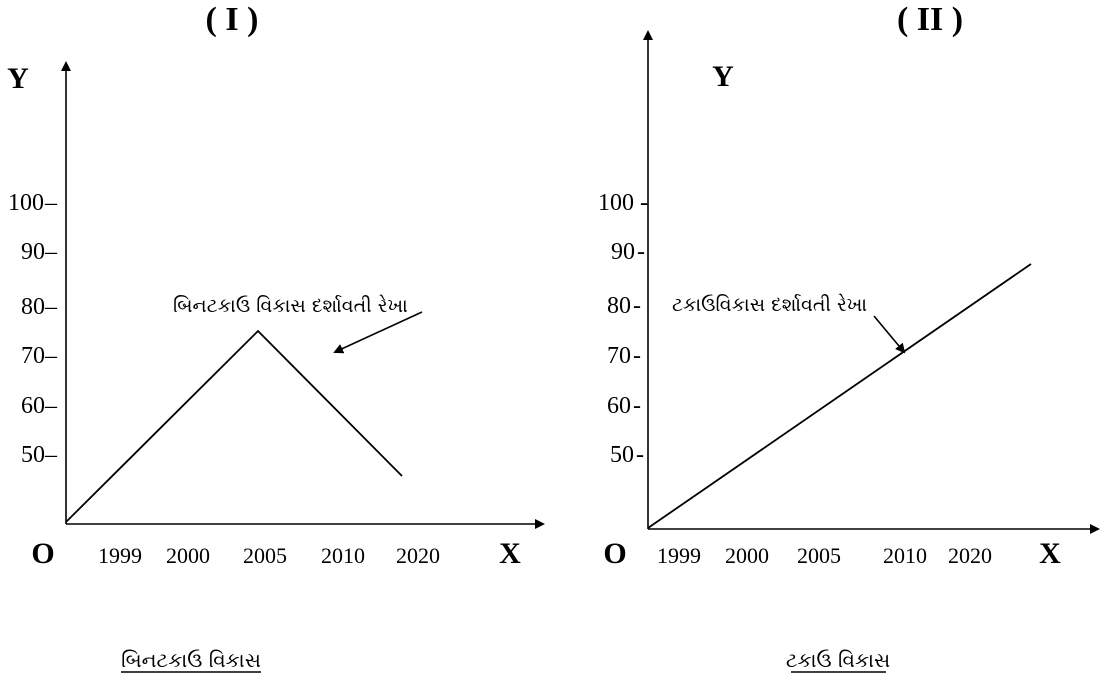 The width and height of the screenshot is (1106, 694). I want to click on panel-2-x-tick: 2010, so click(905, 555).